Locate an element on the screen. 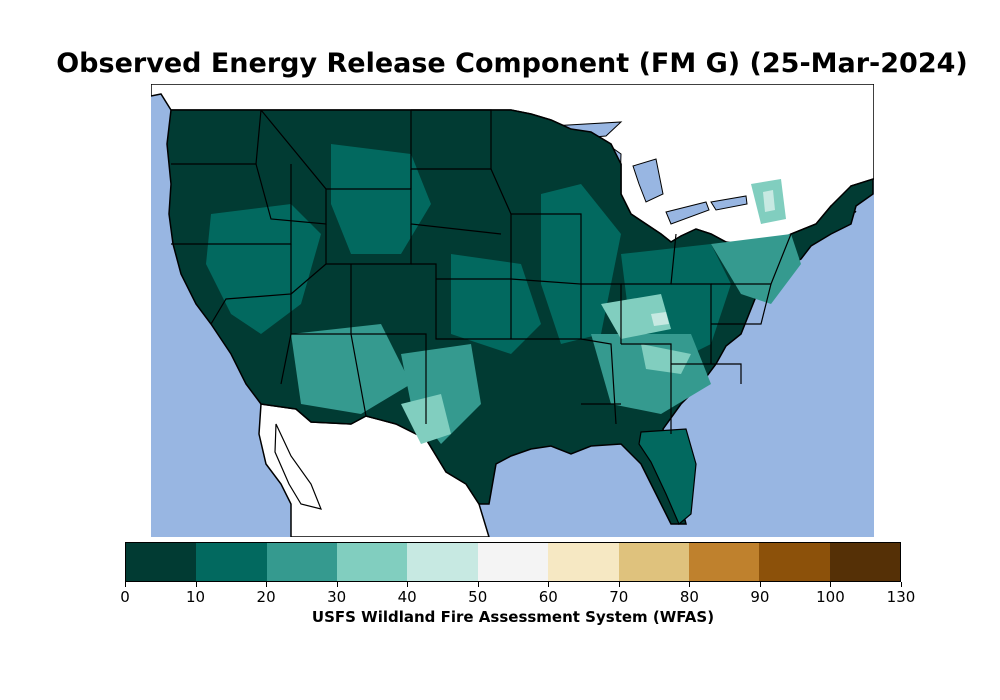 The height and width of the screenshot is (700, 1000). colorbar-tick-label: 50 is located at coordinates (478, 597).